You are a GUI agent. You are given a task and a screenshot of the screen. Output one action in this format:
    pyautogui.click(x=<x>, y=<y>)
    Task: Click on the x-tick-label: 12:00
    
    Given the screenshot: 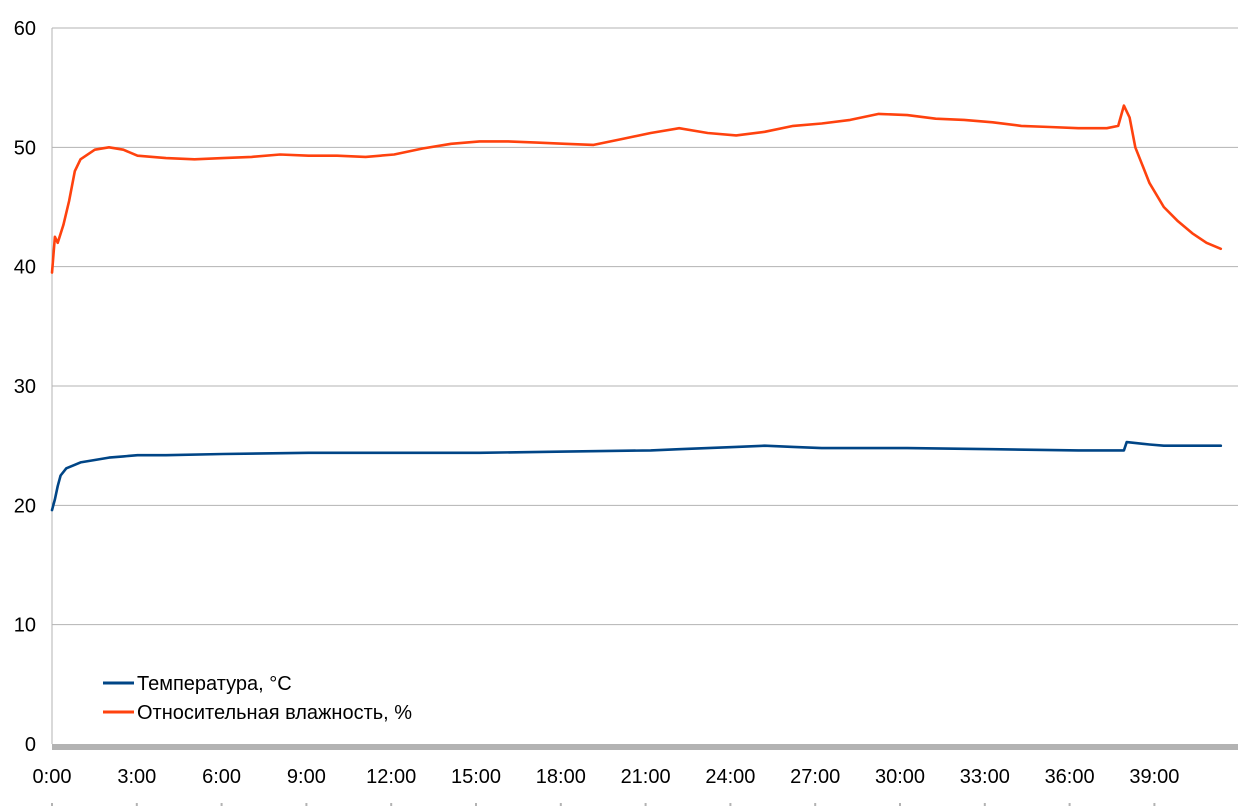 What is the action you would take?
    pyautogui.click(x=391, y=777)
    